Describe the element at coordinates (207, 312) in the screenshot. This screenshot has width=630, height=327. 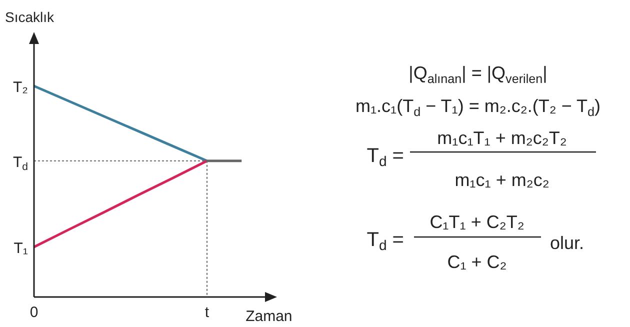
I see `x-tick-label: t` at that location.